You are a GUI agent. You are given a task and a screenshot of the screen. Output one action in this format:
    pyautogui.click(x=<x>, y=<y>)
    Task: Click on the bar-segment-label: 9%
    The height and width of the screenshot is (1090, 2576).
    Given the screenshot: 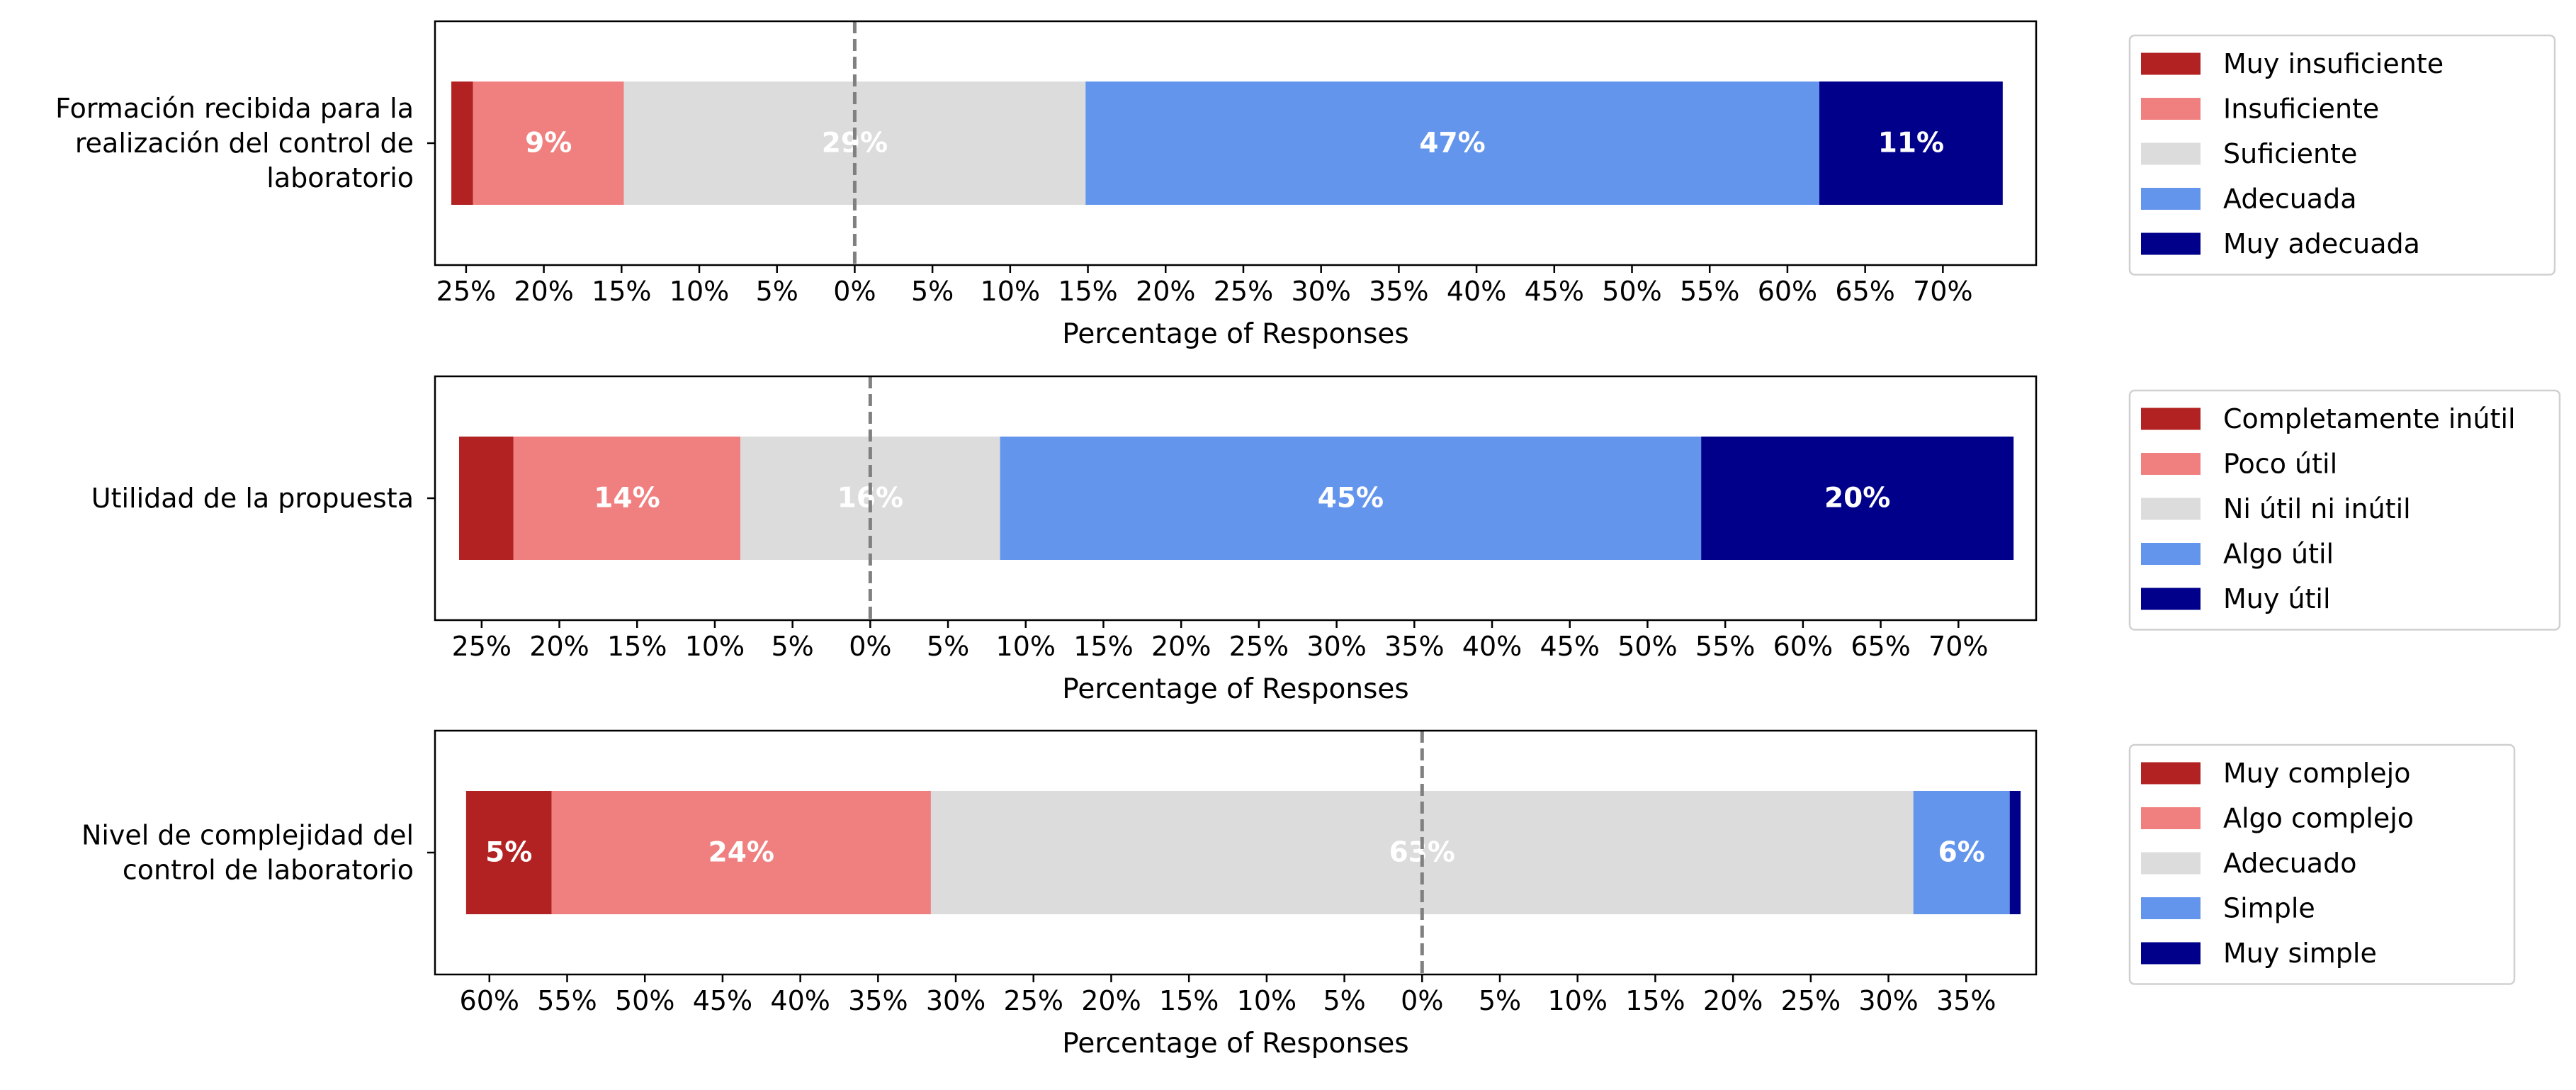 What is the action you would take?
    pyautogui.click(x=548, y=143)
    